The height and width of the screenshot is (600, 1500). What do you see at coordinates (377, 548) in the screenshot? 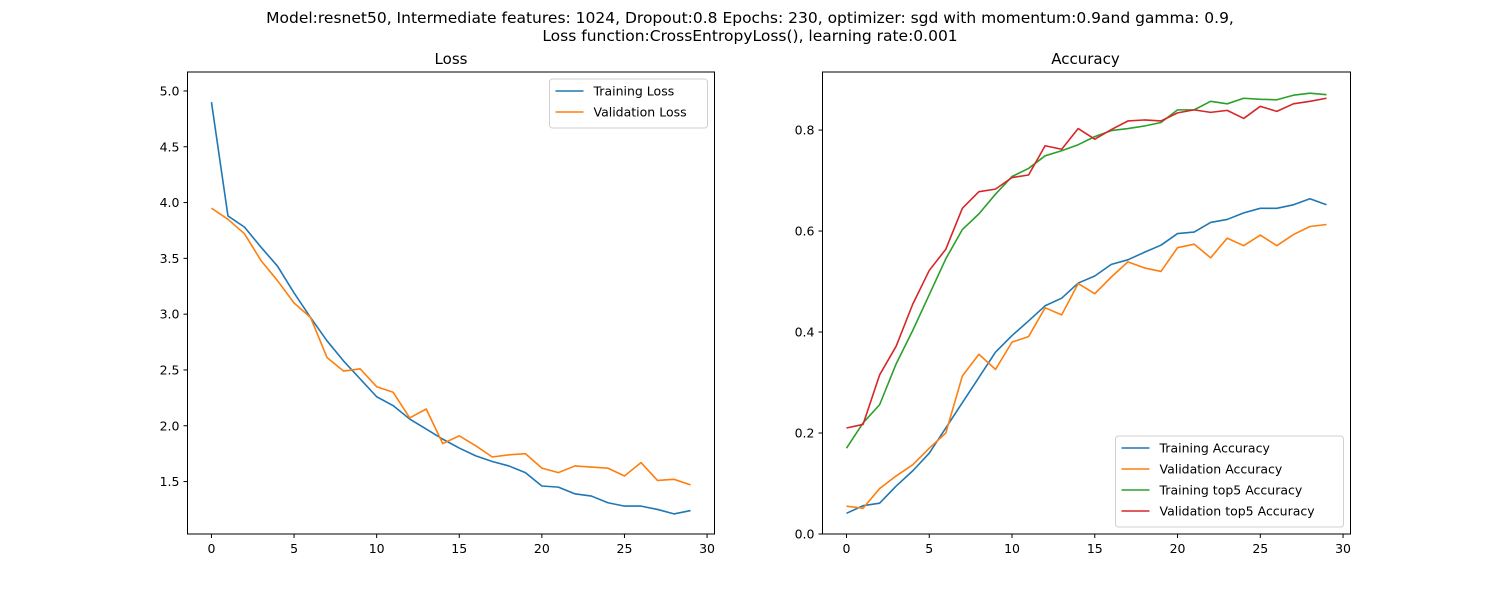
I see `loss-x-tick-label: 10` at bounding box center [377, 548].